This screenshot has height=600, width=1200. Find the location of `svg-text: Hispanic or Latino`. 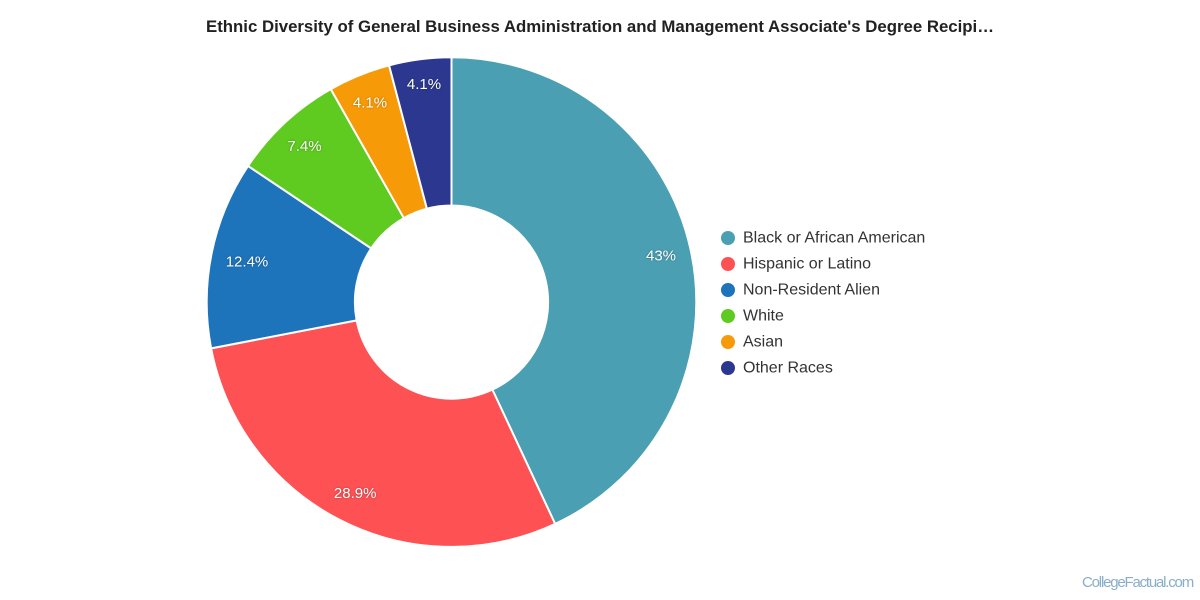

svg-text: Hispanic or Latino is located at coordinates (807, 264).